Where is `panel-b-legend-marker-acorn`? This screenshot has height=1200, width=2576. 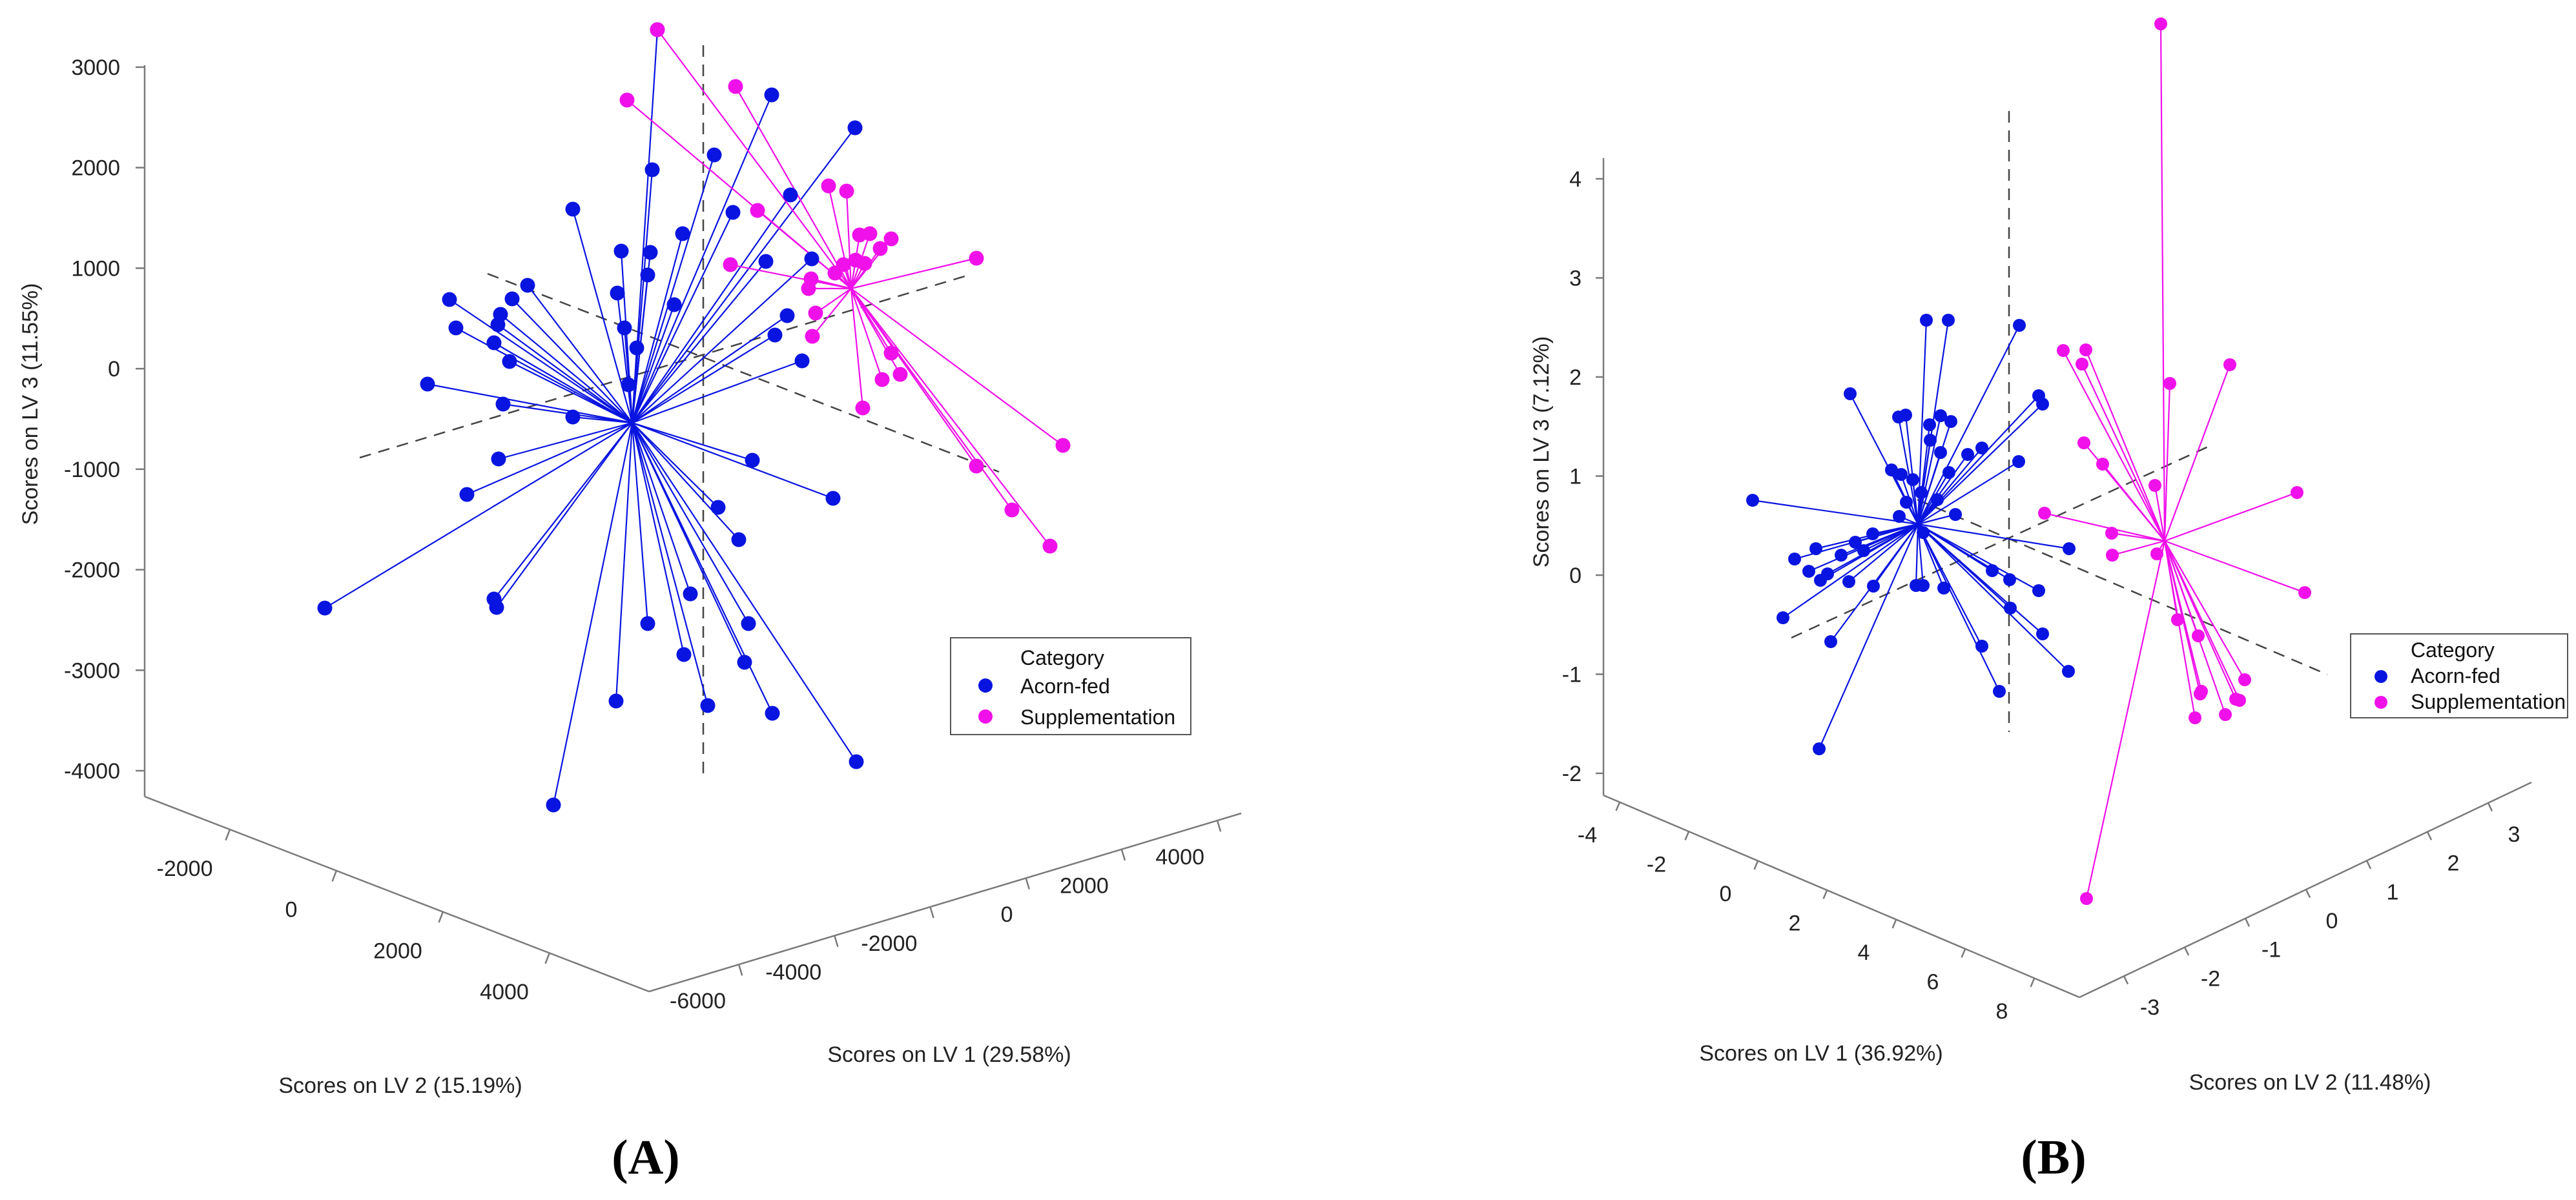 panel-b-legend-marker-acorn is located at coordinates (2381, 676).